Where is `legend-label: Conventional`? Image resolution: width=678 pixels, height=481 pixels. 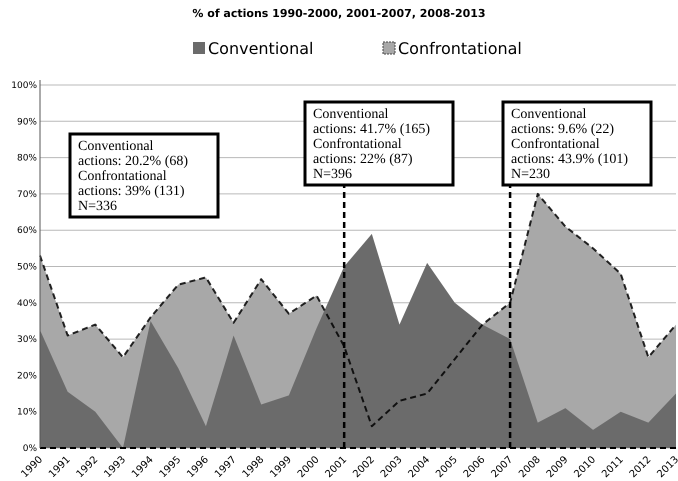 legend-label: Conventional is located at coordinates (261, 48).